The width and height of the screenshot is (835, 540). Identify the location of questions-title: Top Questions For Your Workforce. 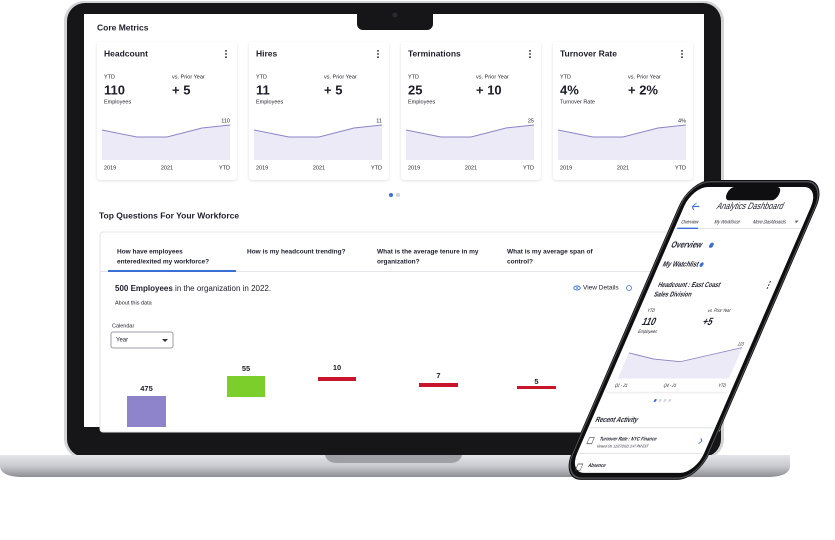
(169, 215).